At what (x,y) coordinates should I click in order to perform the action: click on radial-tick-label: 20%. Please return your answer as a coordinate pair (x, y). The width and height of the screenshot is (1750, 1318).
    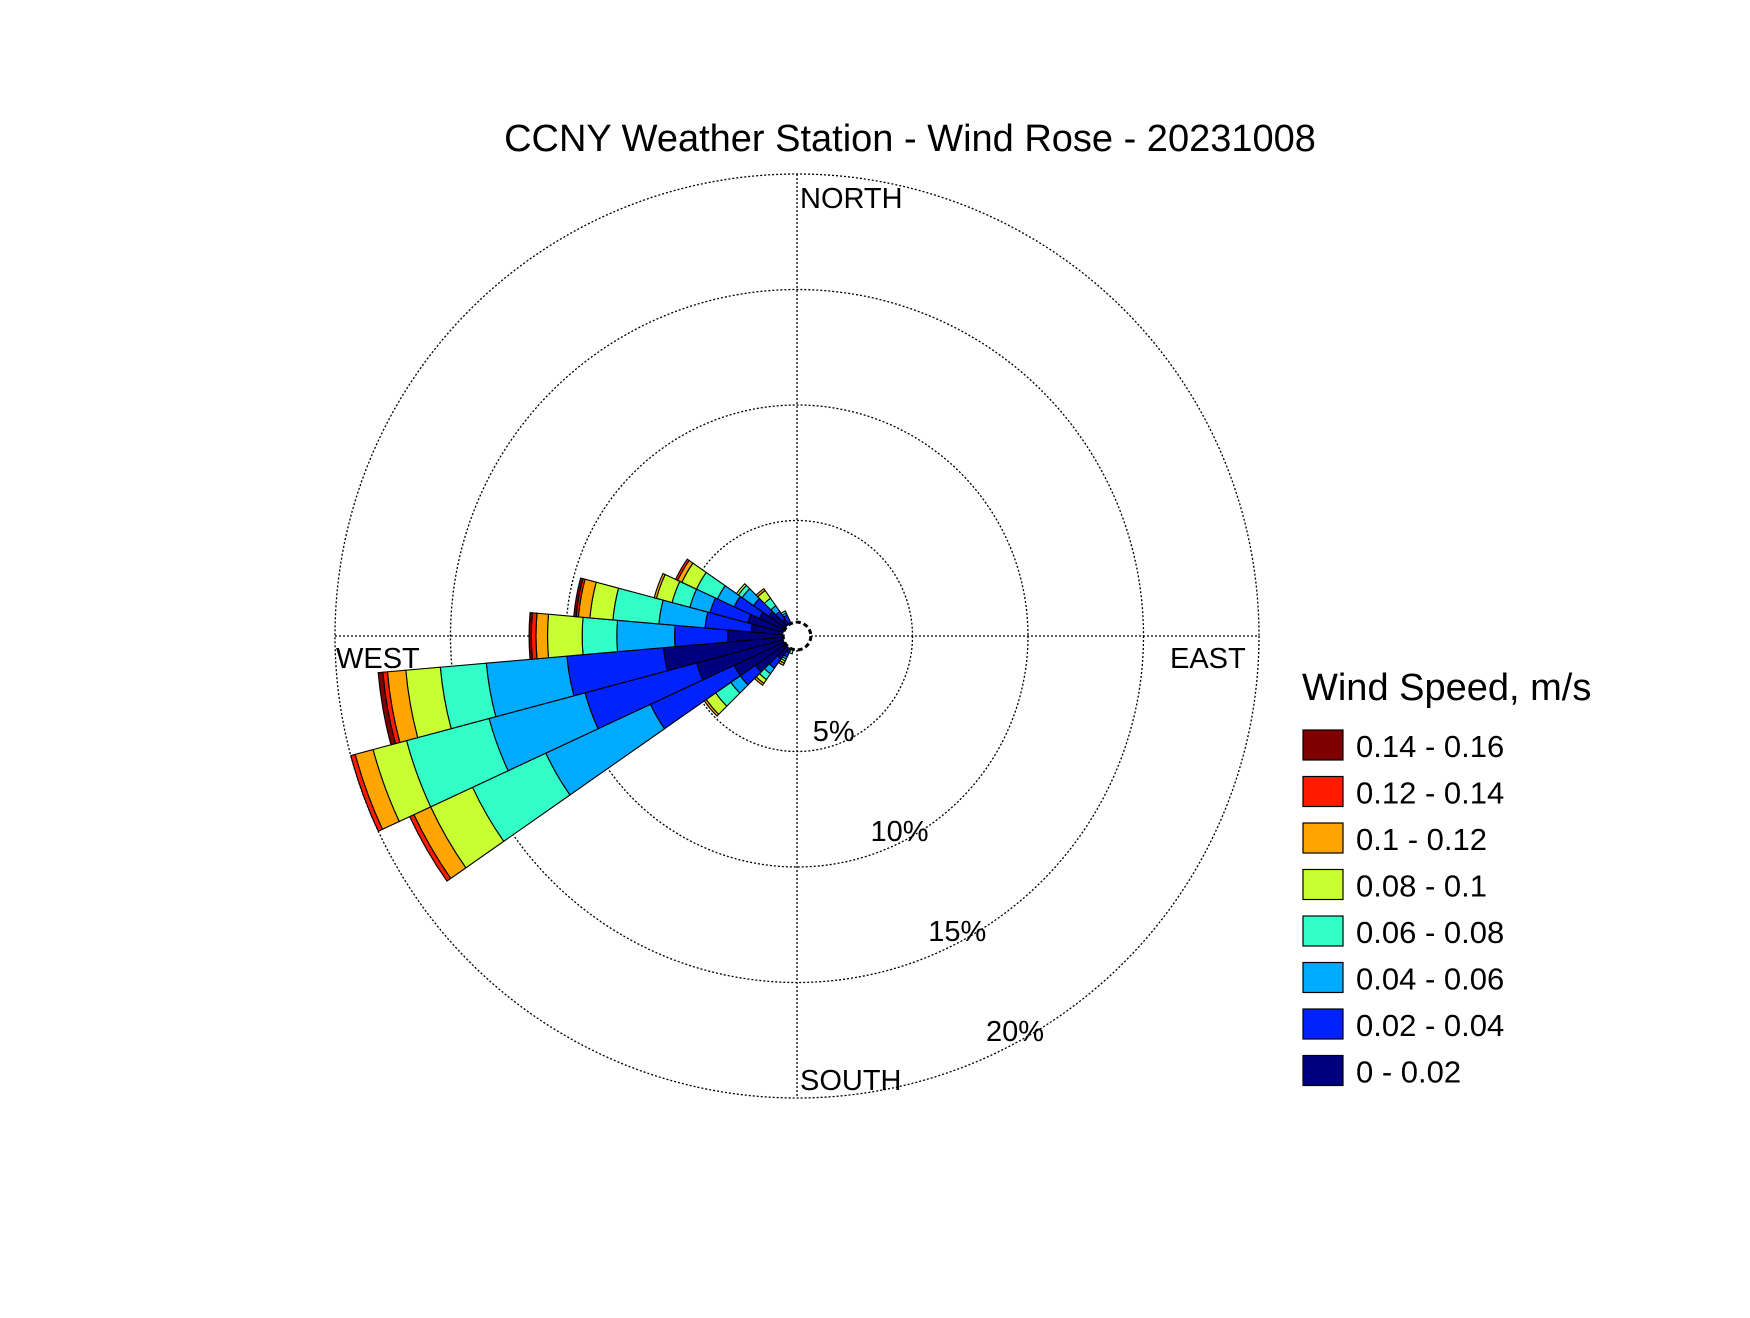
    Looking at the image, I should click on (1015, 1032).